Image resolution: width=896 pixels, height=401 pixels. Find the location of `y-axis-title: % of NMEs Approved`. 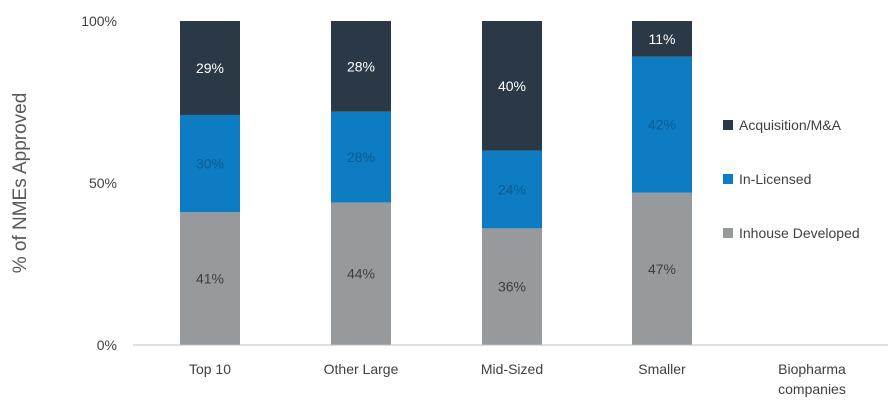

y-axis-title: % of NMEs Approved is located at coordinates (20, 183).